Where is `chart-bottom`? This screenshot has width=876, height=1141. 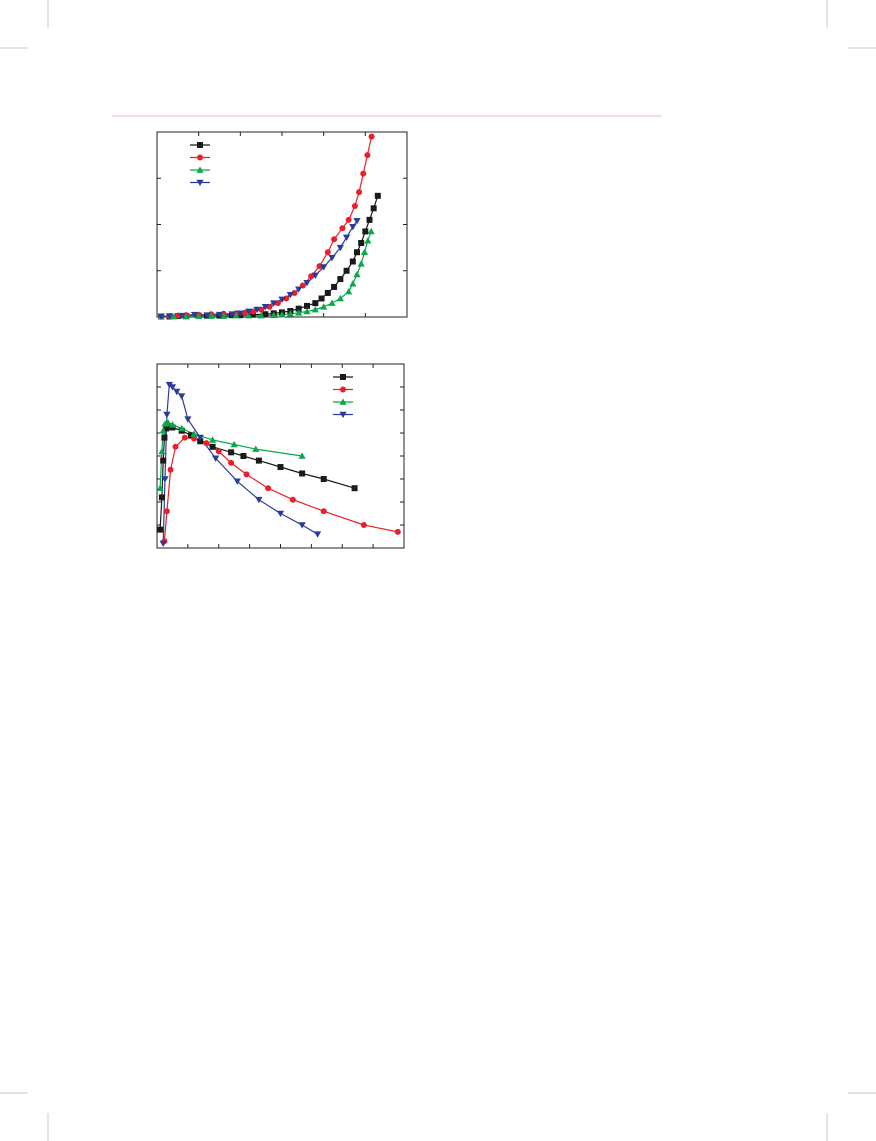
chart-bottom is located at coordinates (280, 456).